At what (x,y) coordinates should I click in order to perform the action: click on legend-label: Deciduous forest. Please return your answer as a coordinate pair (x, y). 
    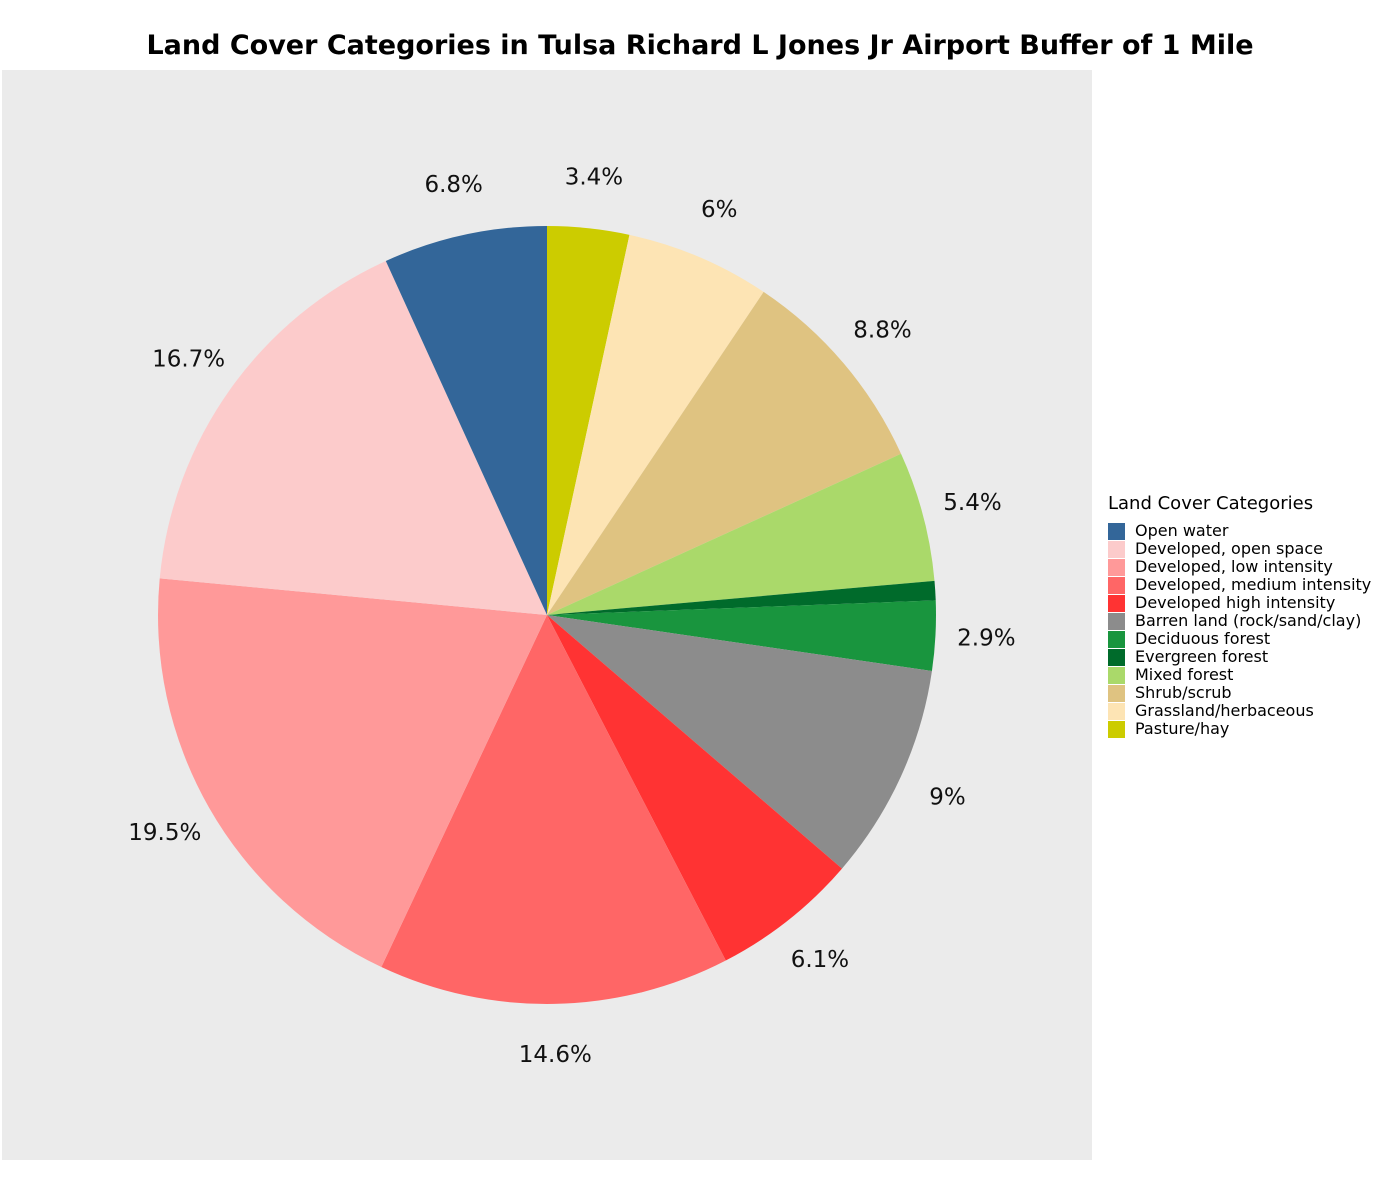
    Looking at the image, I should click on (1203, 638).